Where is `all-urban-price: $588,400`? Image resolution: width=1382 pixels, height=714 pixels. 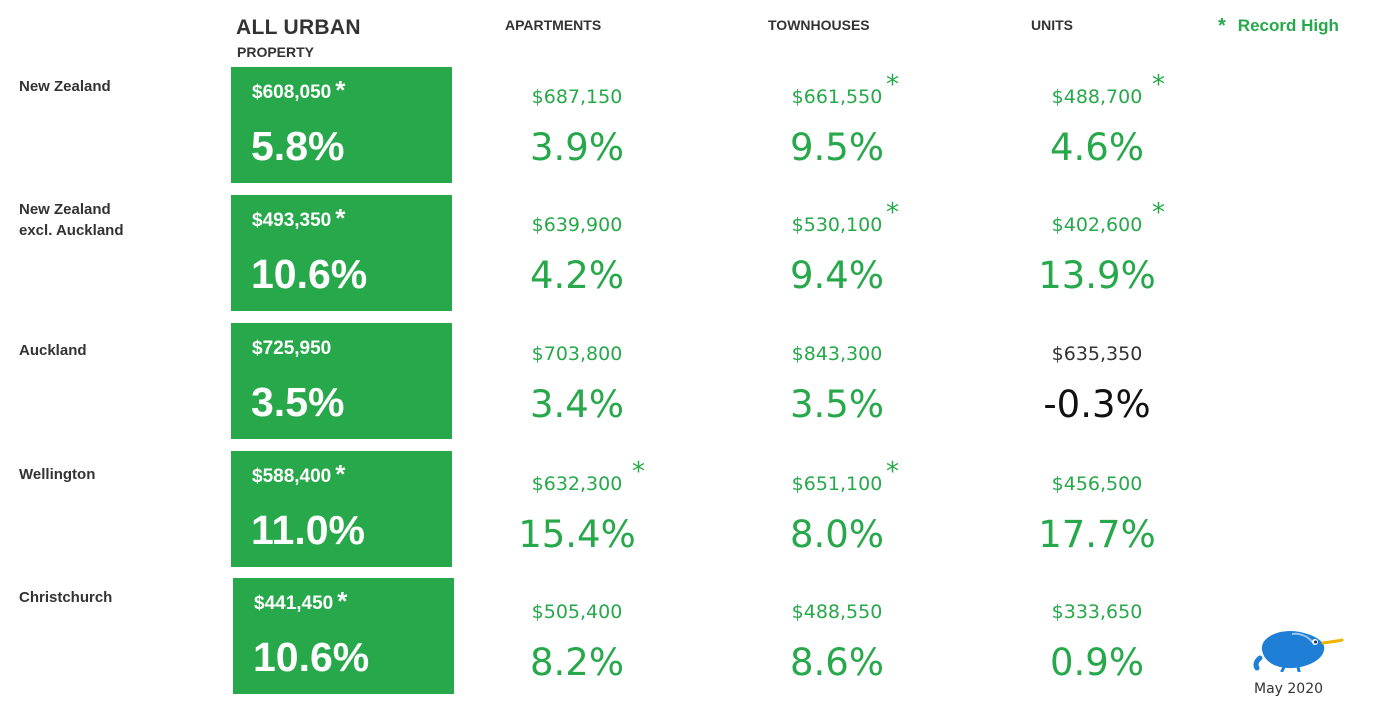 all-urban-price: $588,400 is located at coordinates (292, 476).